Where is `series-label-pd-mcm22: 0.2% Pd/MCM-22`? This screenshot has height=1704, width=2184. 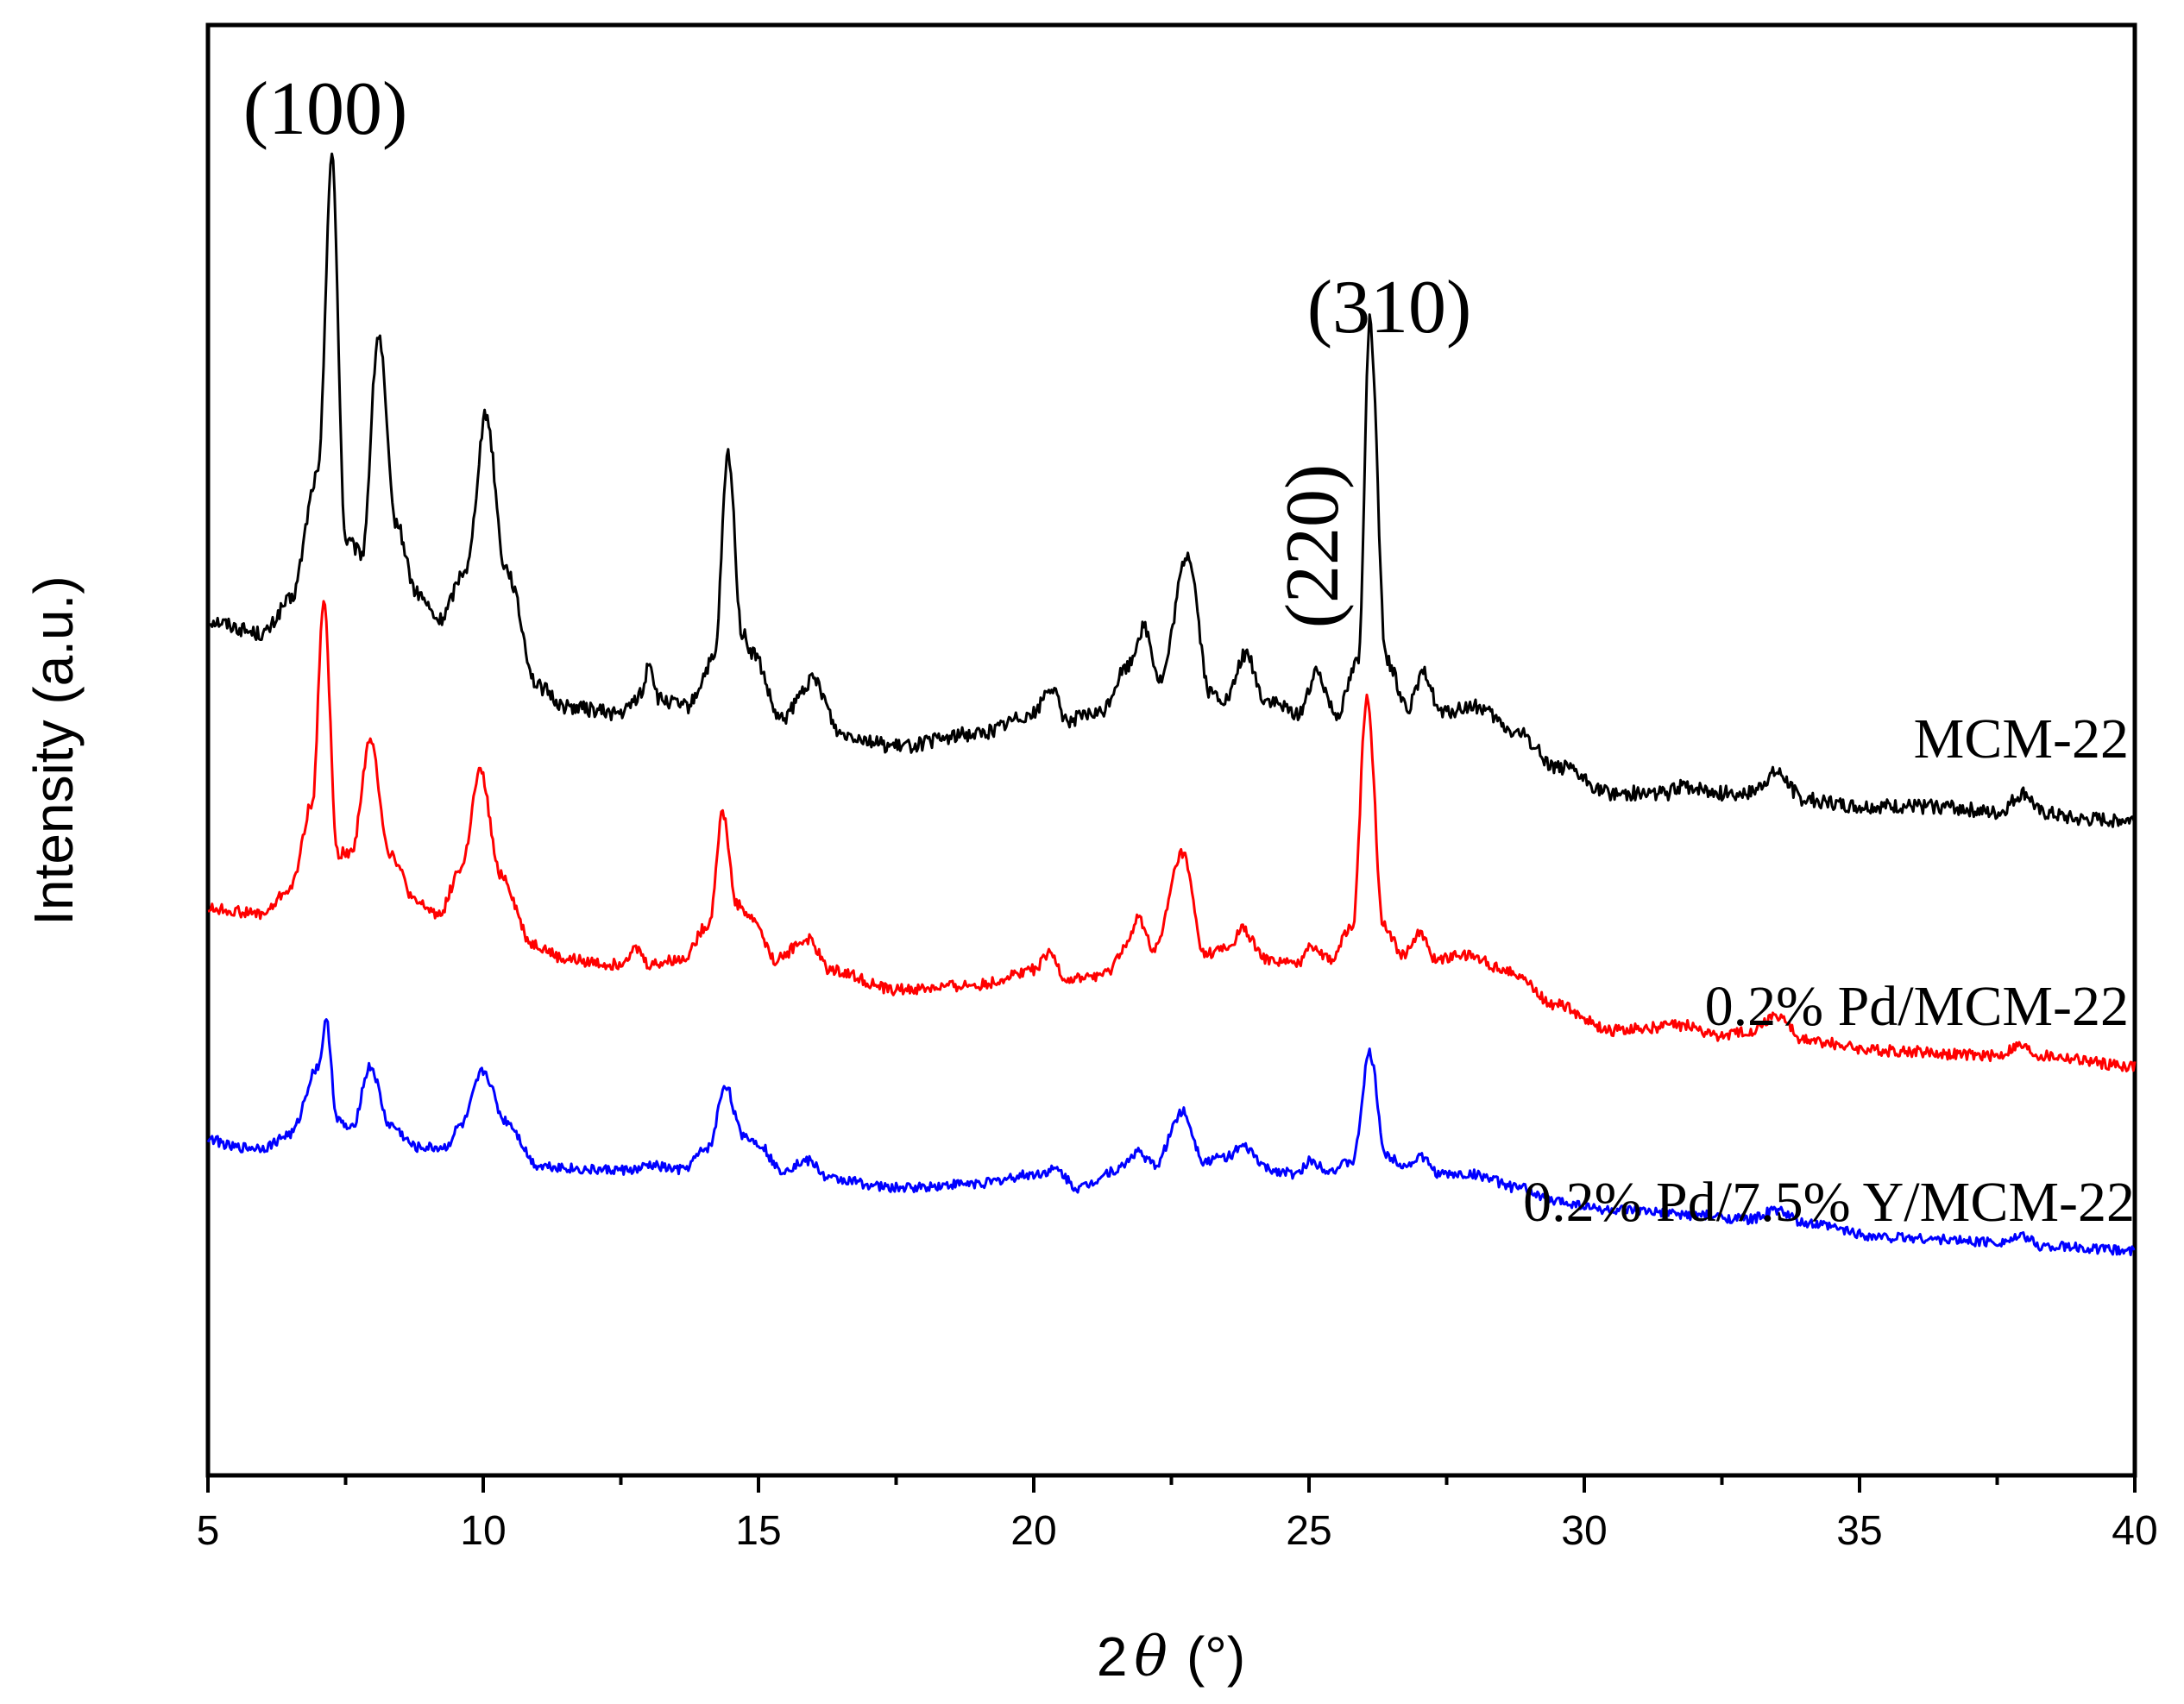 series-label-pd-mcm22: 0.2% Pd/MCM-22 is located at coordinates (1917, 1006).